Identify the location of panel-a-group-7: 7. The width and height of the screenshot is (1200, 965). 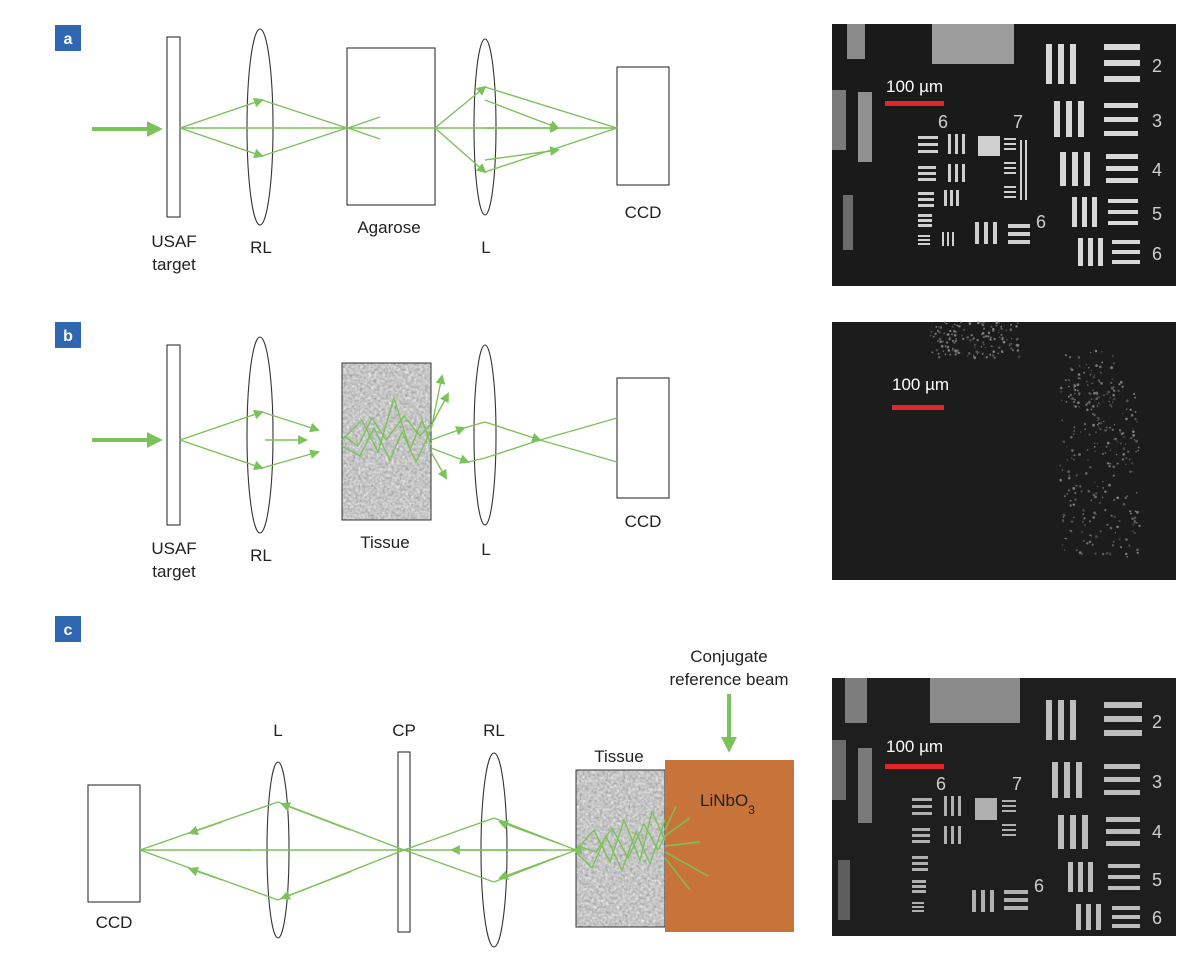
(1018, 122).